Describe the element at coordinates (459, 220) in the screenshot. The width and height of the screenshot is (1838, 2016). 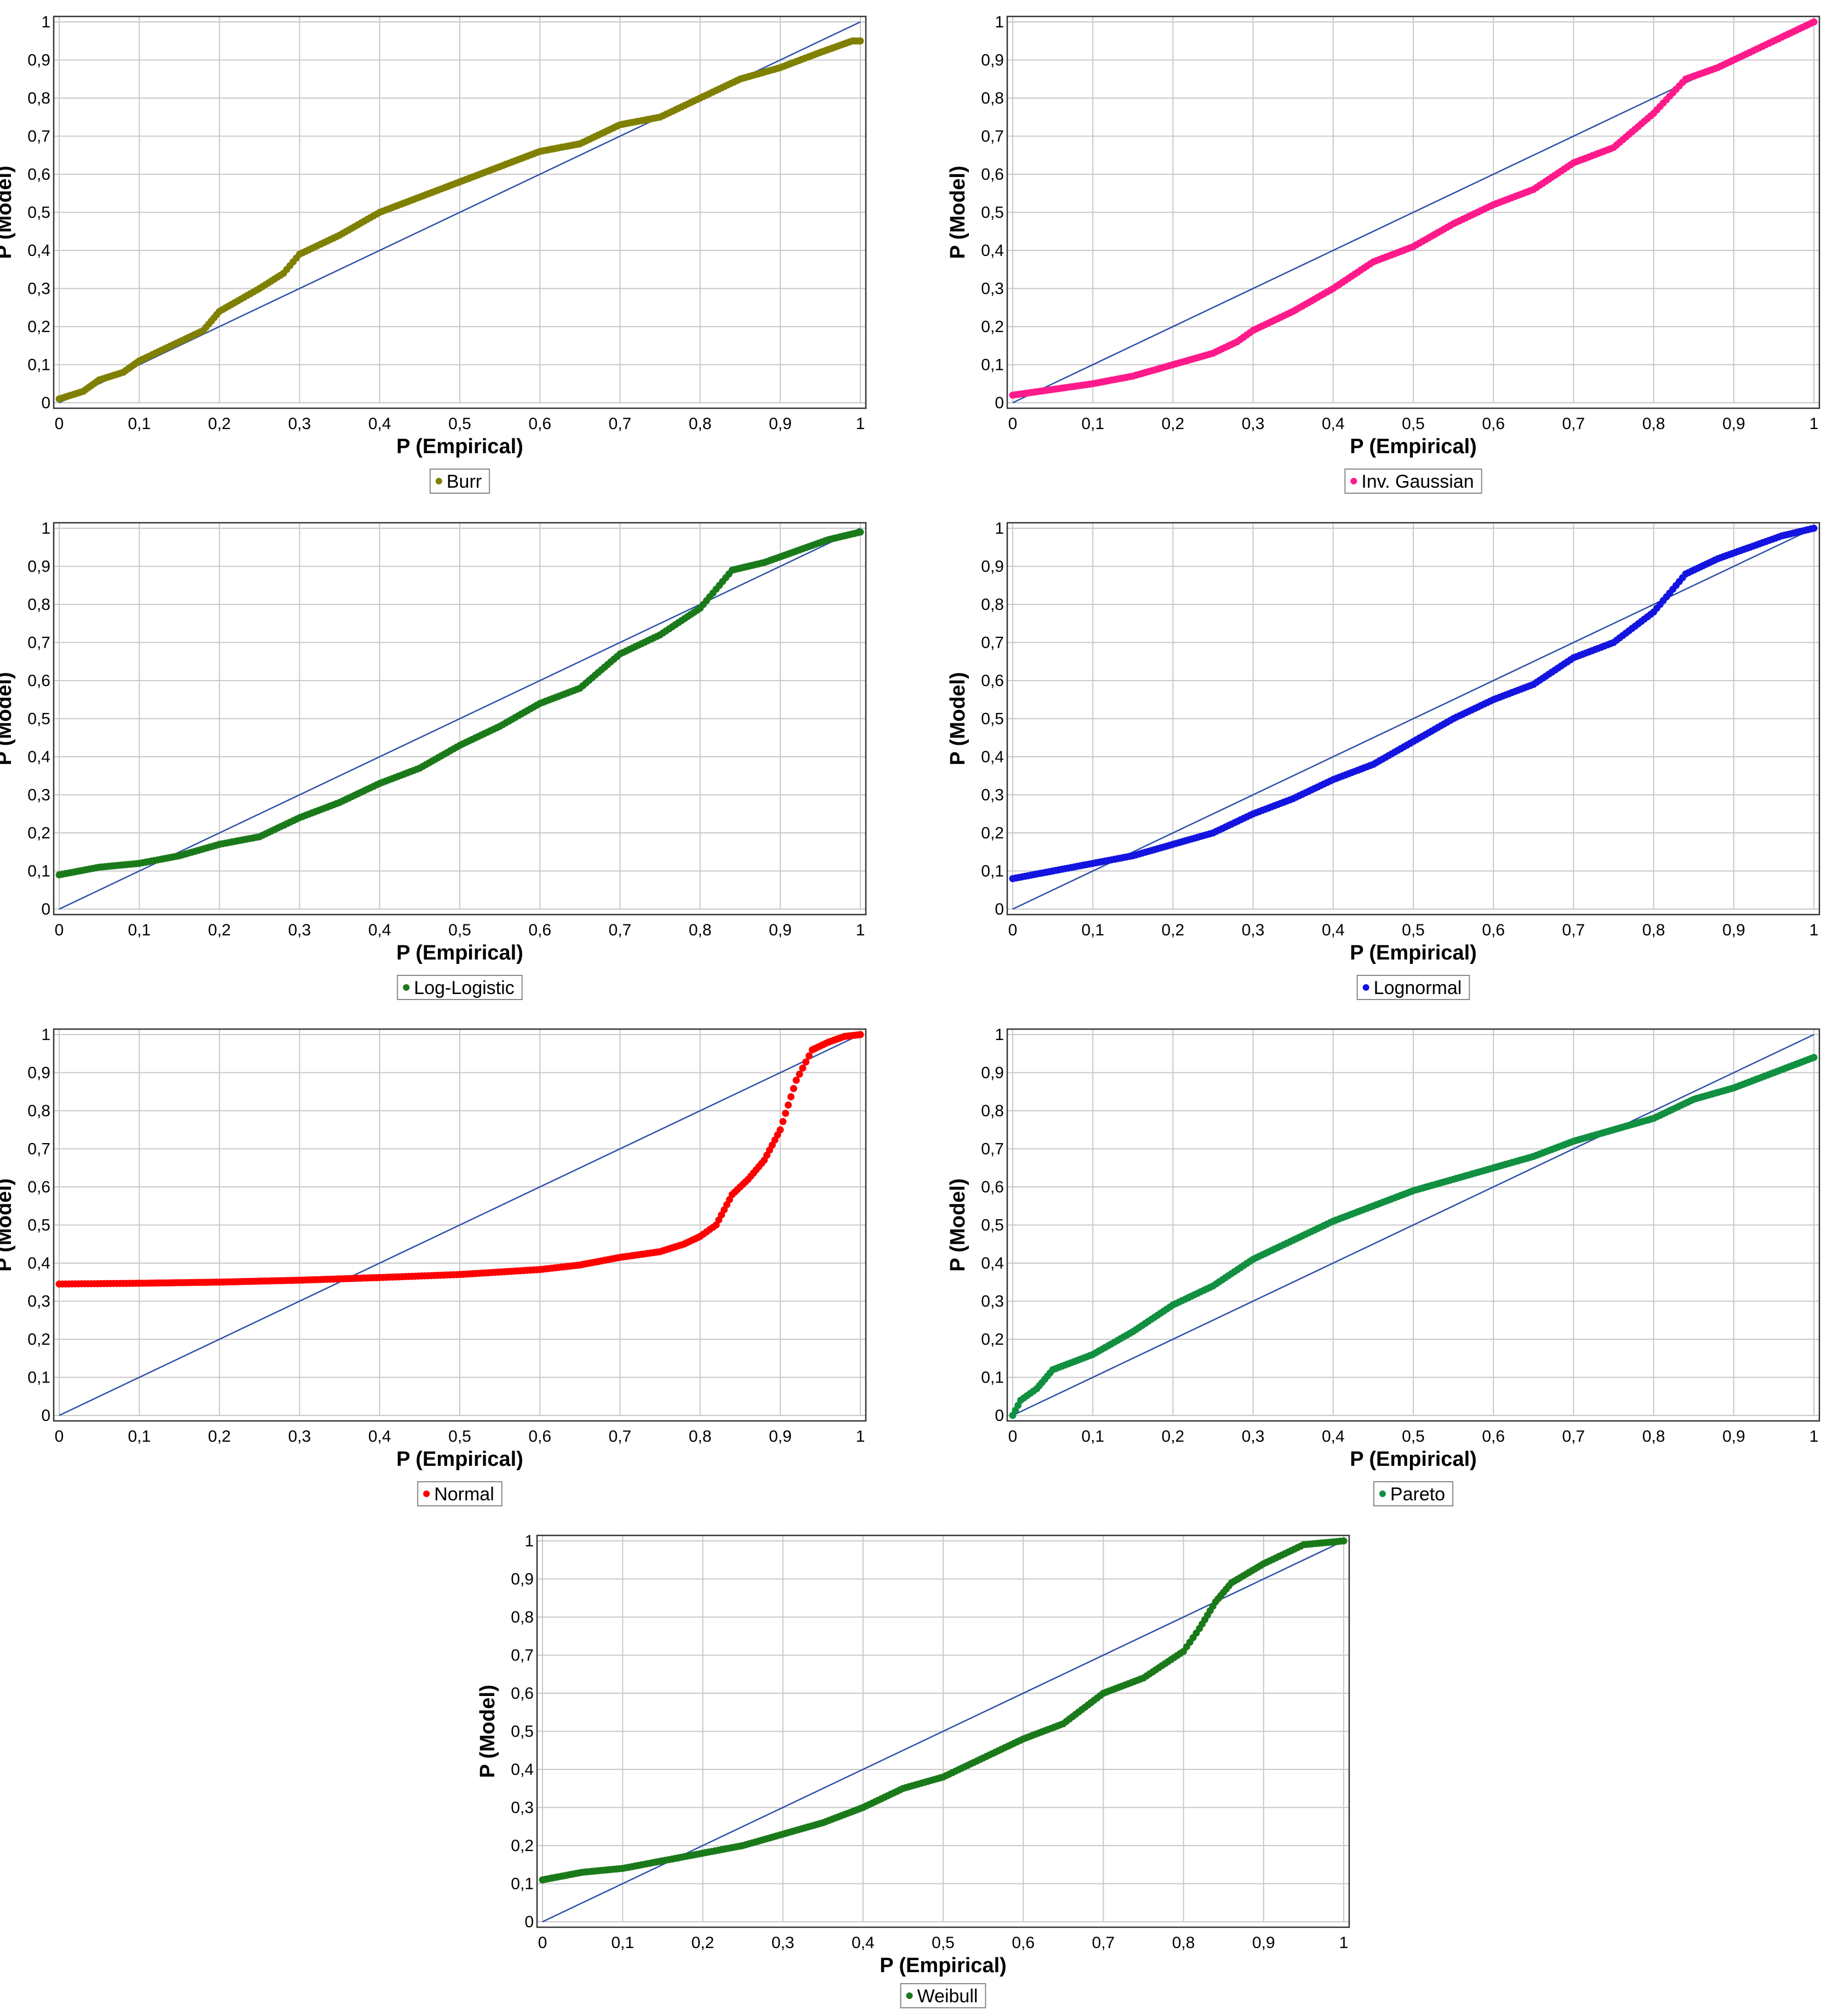
I see `scatter-series-burr` at that location.